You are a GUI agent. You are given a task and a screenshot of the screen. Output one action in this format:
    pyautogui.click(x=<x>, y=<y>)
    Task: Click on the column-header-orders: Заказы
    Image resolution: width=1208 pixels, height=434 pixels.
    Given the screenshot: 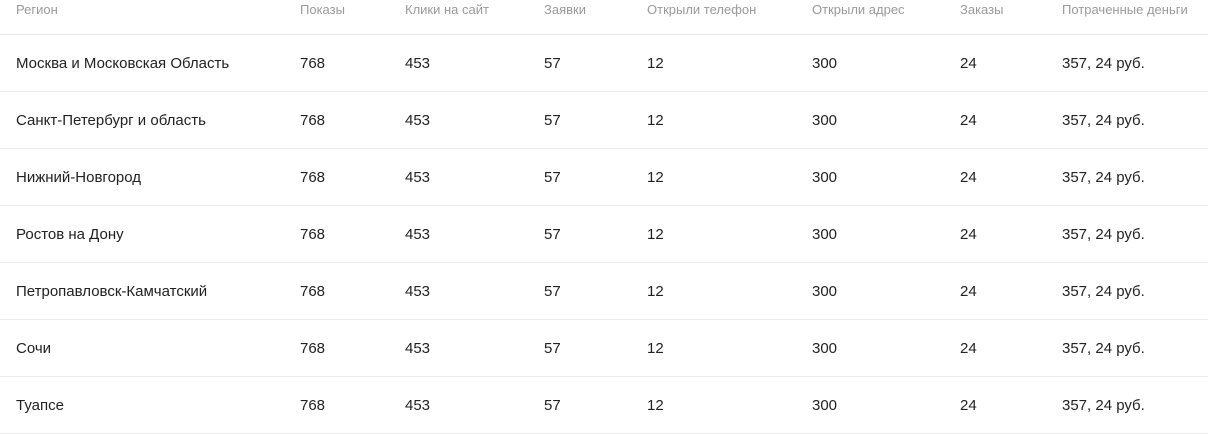 What is the action you would take?
    pyautogui.click(x=982, y=9)
    